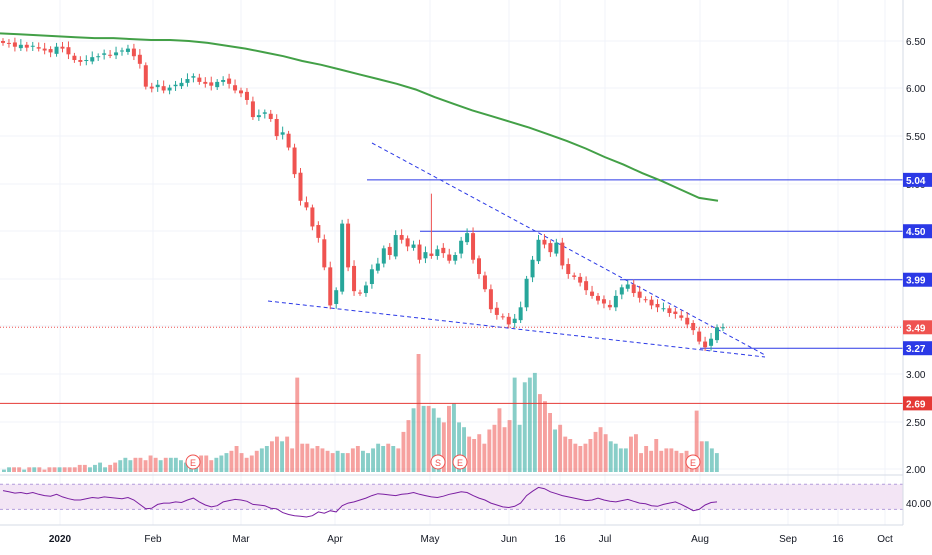  Describe the element at coordinates (60, 539) in the screenshot. I see `x-tick-label: 2020` at that location.